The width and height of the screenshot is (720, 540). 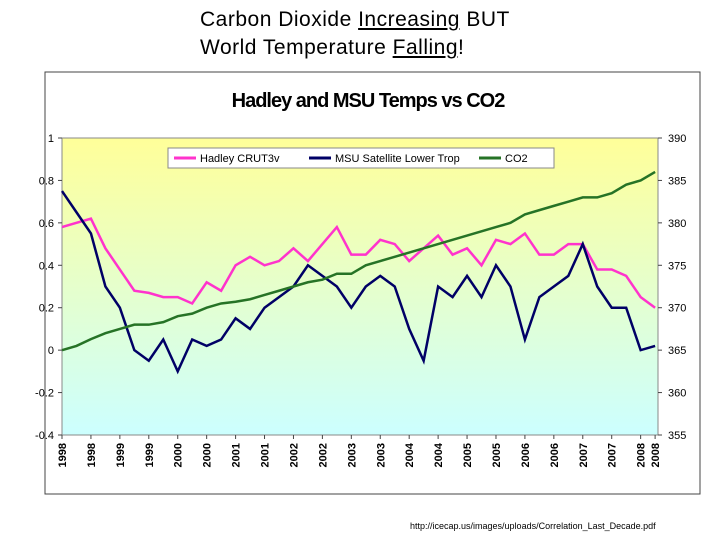 I want to click on title-segment: World Temperature, so click(x=296, y=47).